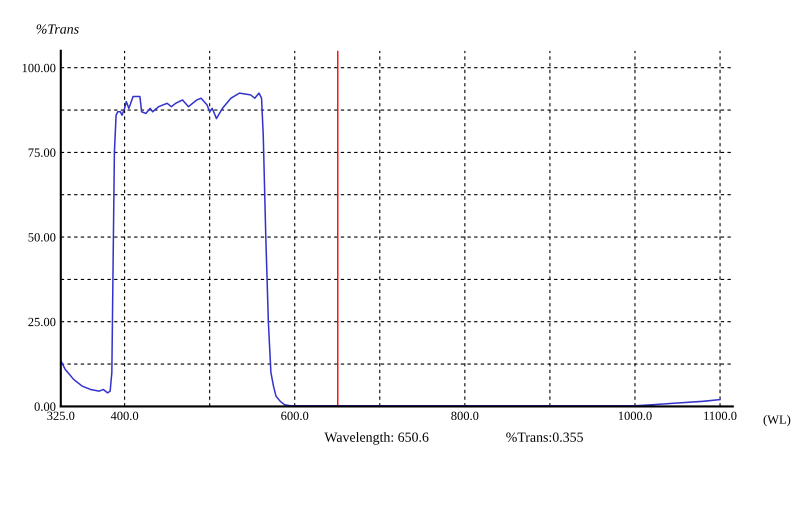 Image resolution: width=800 pixels, height=508 pixels. Describe the element at coordinates (545, 437) in the screenshot. I see `text: %Trans:0.355` at that location.